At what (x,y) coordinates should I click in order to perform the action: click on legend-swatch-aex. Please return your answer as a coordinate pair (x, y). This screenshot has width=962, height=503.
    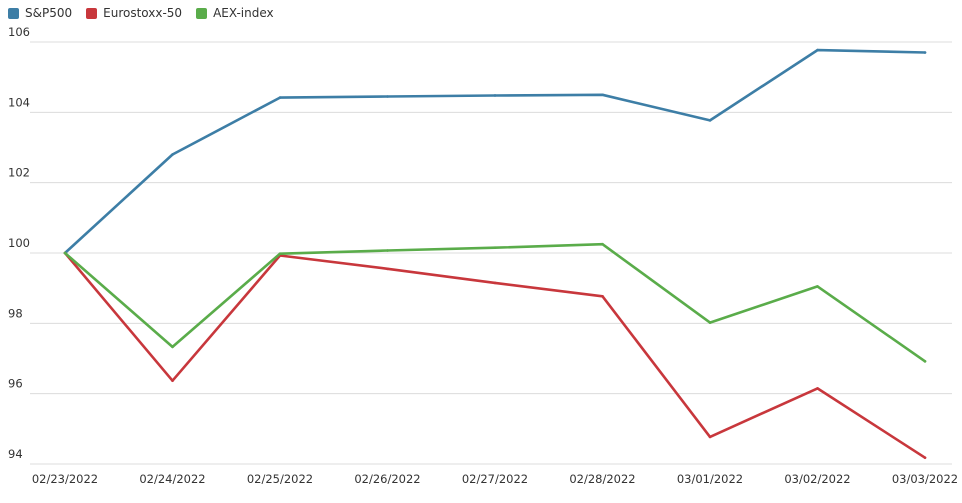
    Looking at the image, I should click on (202, 13).